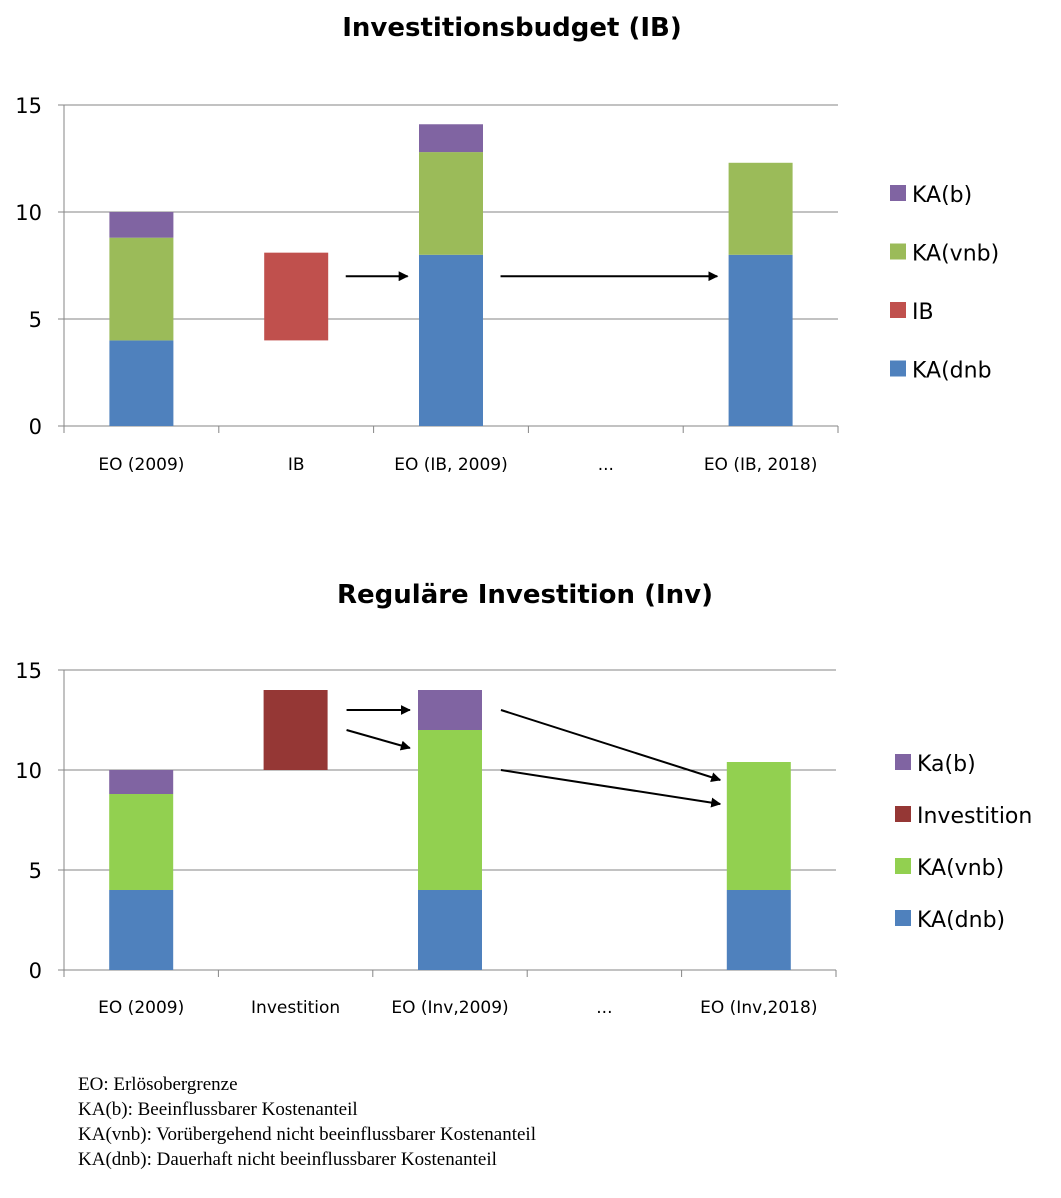 This screenshot has width=1061, height=1198. What do you see at coordinates (295, 730) in the screenshot?
I see `floating-bar-investition` at bounding box center [295, 730].